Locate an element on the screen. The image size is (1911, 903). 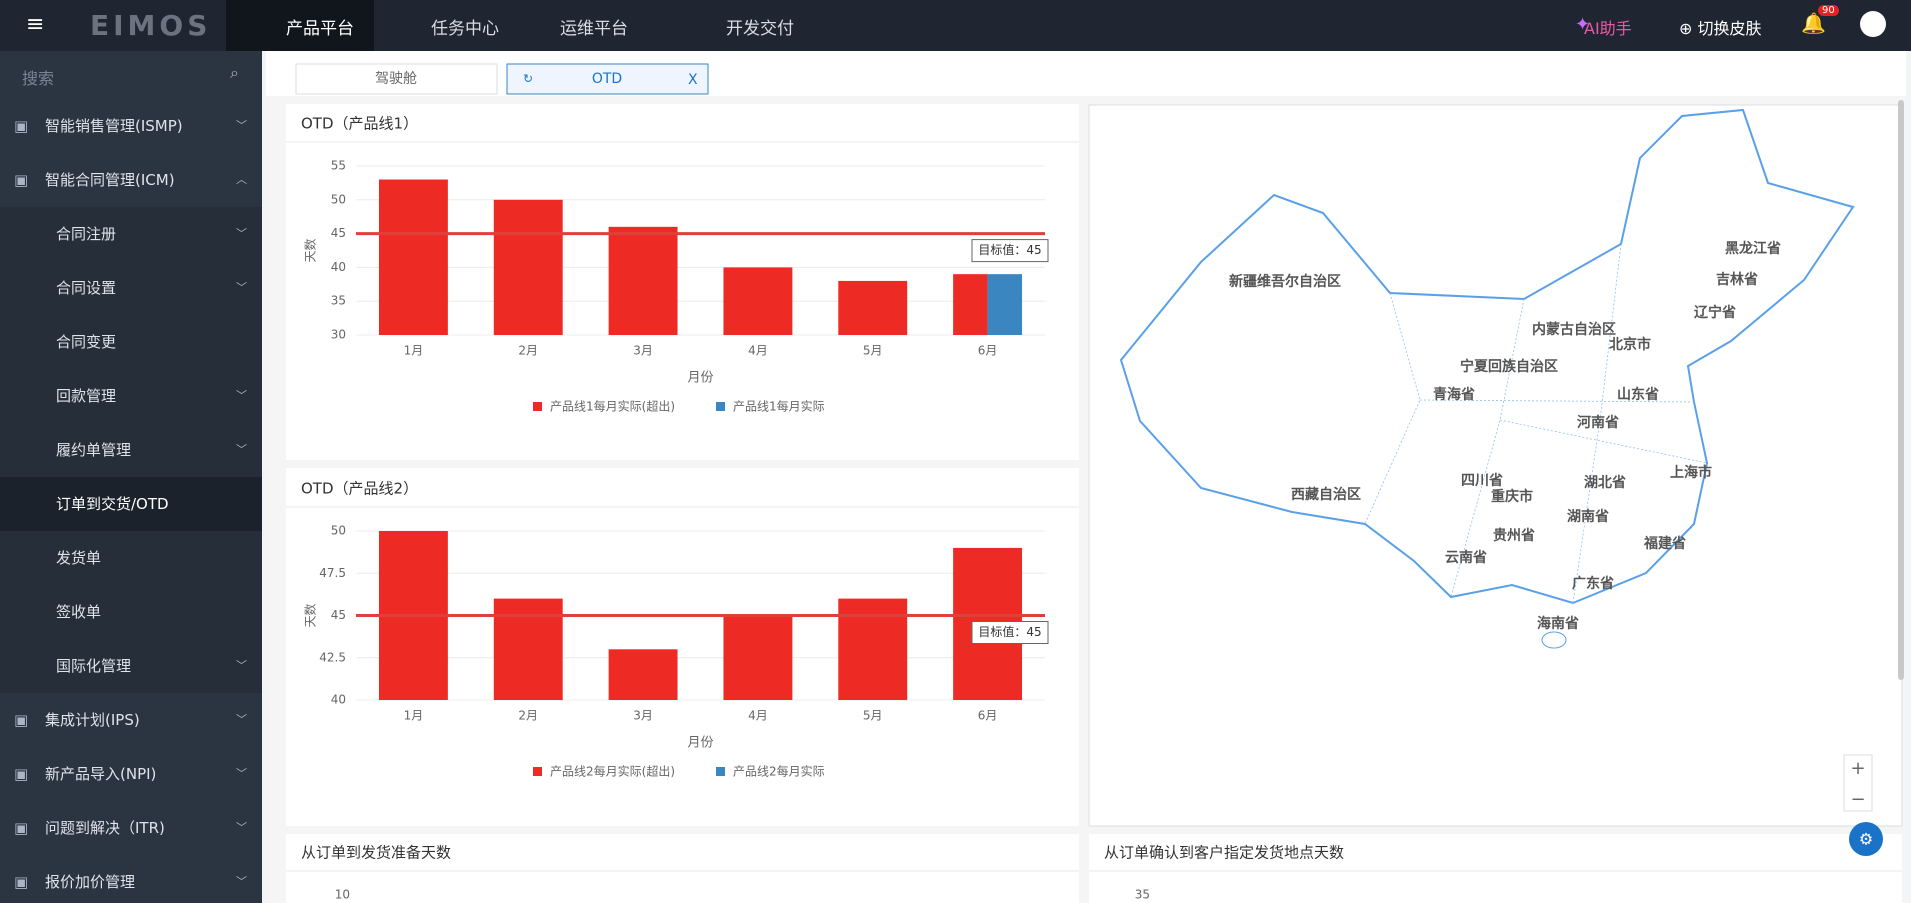
menu-label: 发货单 is located at coordinates (79, 558).